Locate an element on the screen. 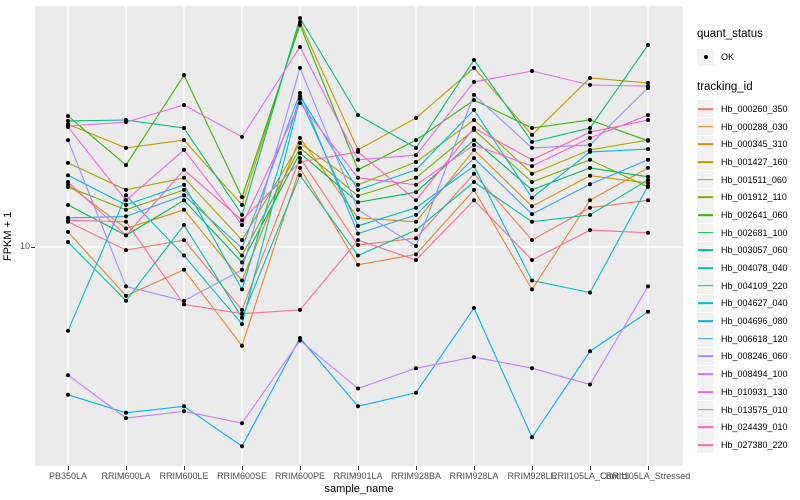  x-tick-label: RRIM928LE is located at coordinates (532, 476).